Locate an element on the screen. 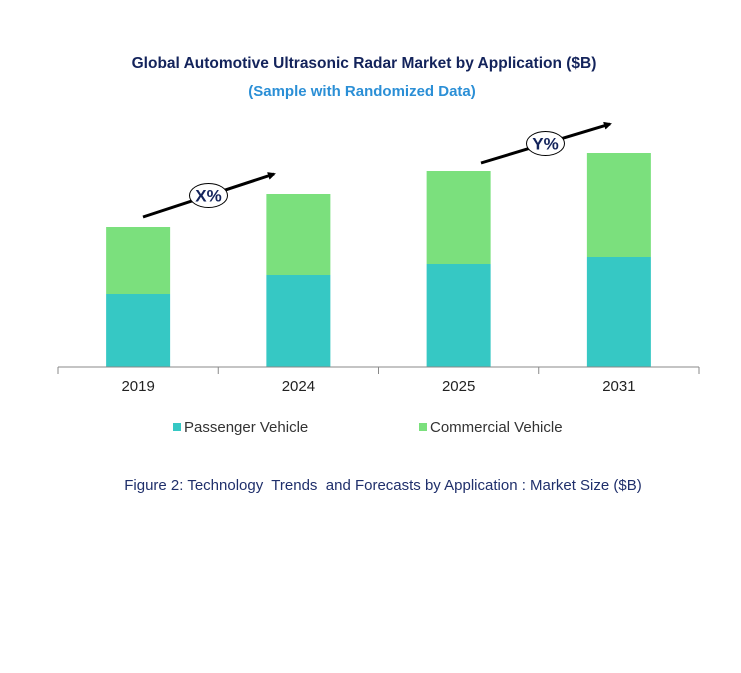 This screenshot has width=741, height=673. x-axis-ticks: 2019 2024 2025 2031 is located at coordinates (378, 381).